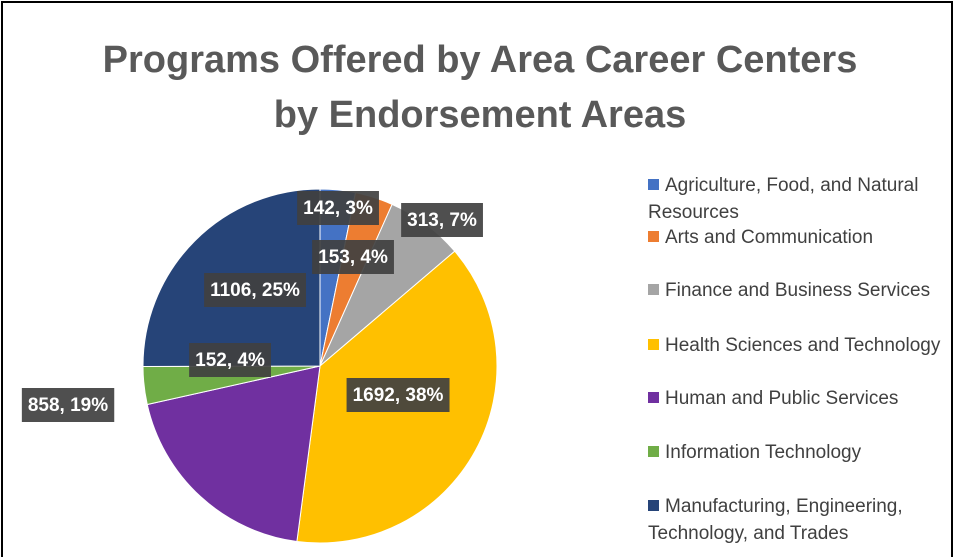 The image size is (956, 557). I want to click on legend-item: Agriculture, Food, and Natural Resources, so click(798, 199).